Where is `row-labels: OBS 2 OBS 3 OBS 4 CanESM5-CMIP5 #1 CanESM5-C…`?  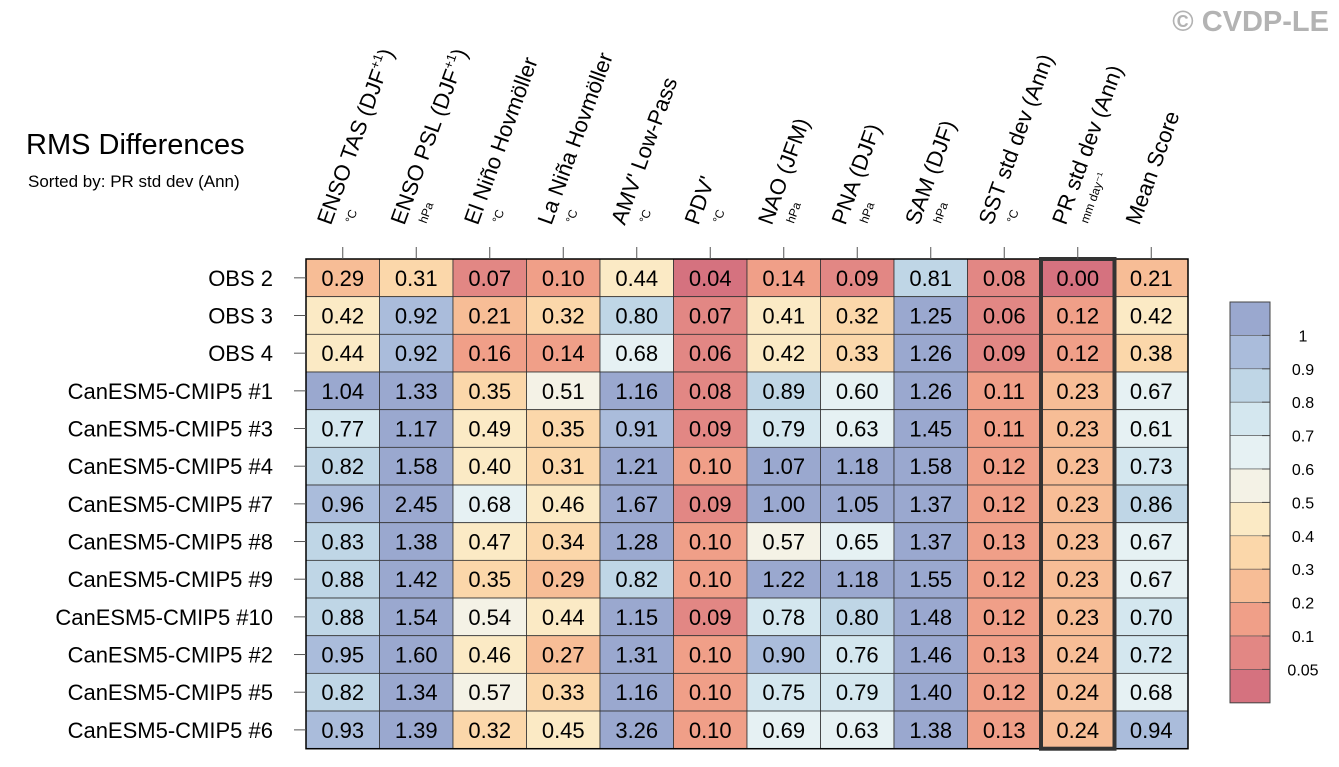 row-labels: OBS 2 OBS 3 OBS 4 CanESM5-CMIP5 #1 CanESM5-C… is located at coordinates (180, 504).